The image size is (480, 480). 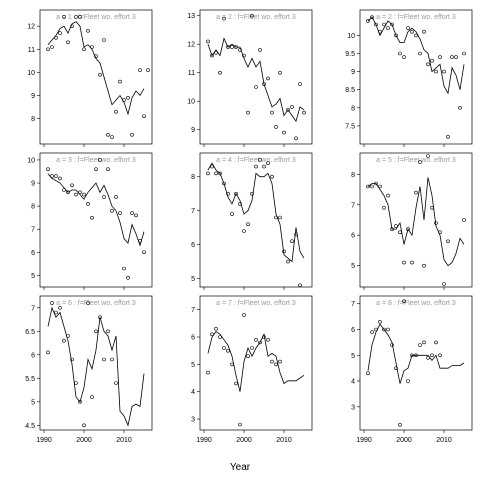 What do you see at coordinates (416, 160) in the screenshot?
I see `panel-title: a = 5 : f=Fleet wo. effort 3` at bounding box center [416, 160].